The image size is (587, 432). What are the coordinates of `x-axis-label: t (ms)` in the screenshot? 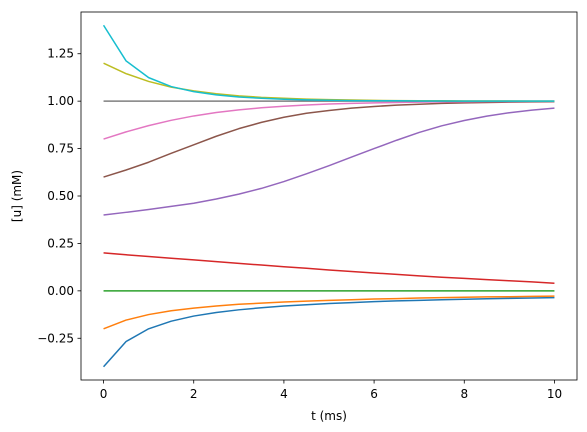 It's located at (329, 416).